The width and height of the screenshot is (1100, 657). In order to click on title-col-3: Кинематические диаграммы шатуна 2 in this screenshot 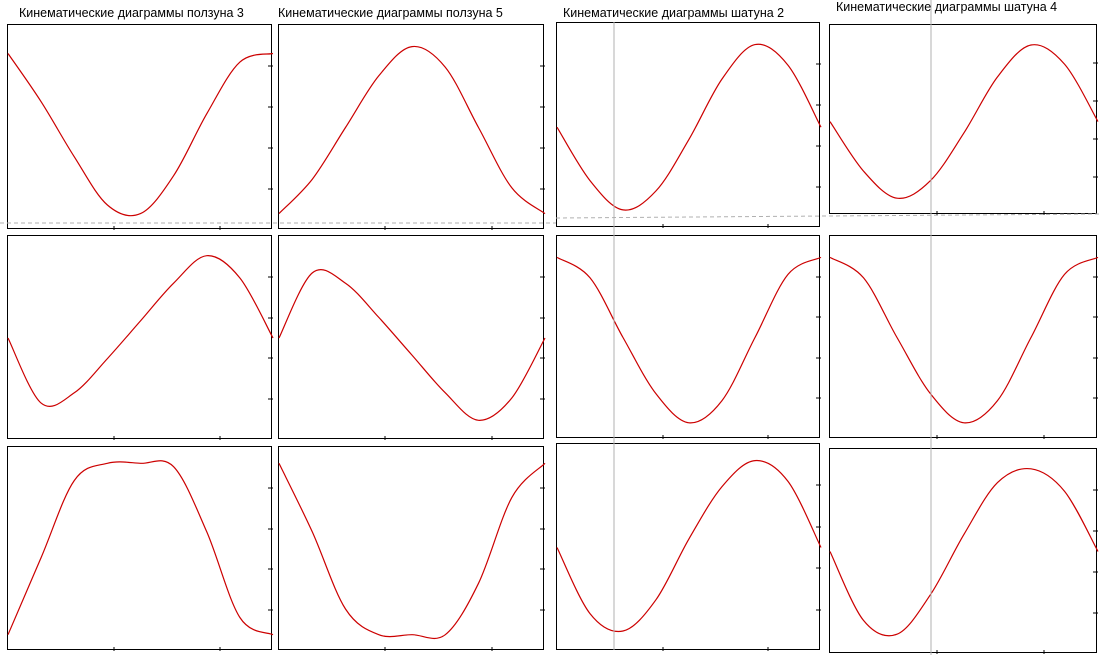, I will do `click(674, 13)`.